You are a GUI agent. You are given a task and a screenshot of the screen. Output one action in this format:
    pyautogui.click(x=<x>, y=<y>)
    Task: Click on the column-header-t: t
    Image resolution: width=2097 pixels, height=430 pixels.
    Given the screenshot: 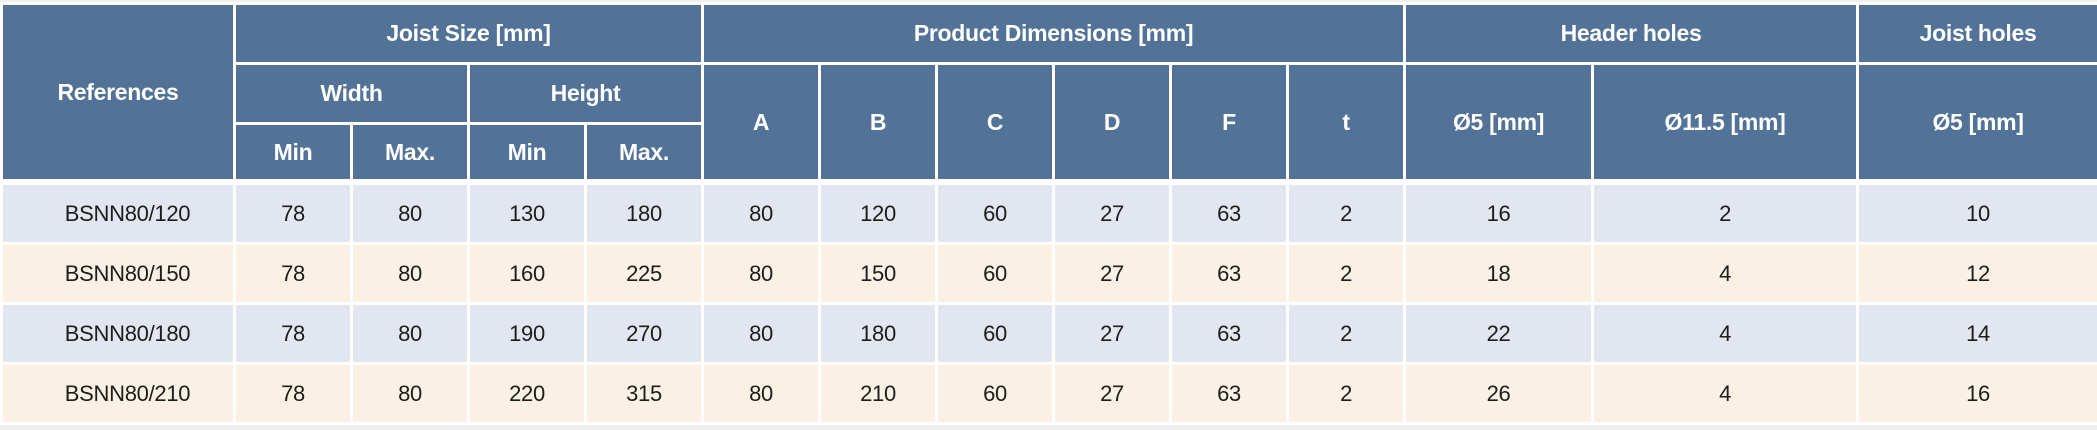 What is the action you would take?
    pyautogui.click(x=1346, y=123)
    